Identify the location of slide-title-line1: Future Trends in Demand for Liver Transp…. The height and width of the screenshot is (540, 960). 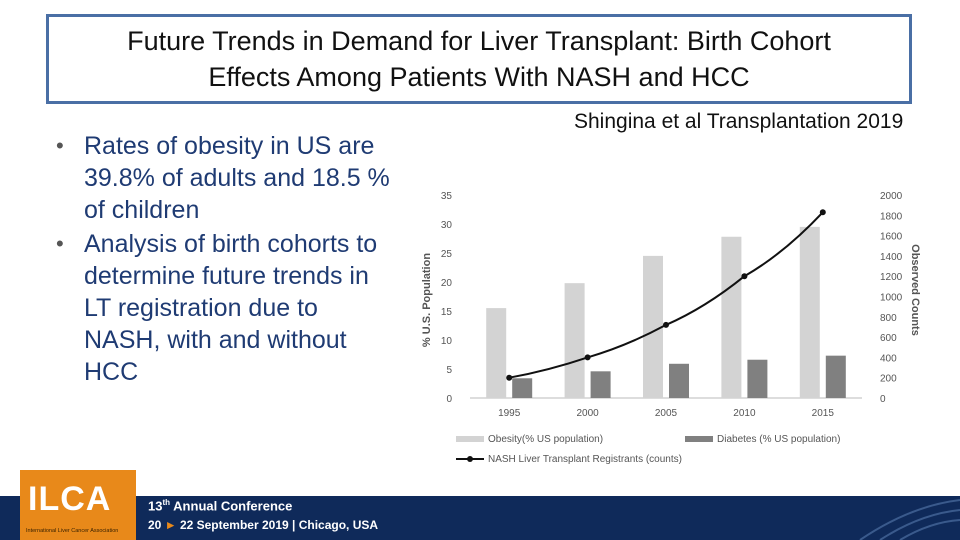
(479, 41).